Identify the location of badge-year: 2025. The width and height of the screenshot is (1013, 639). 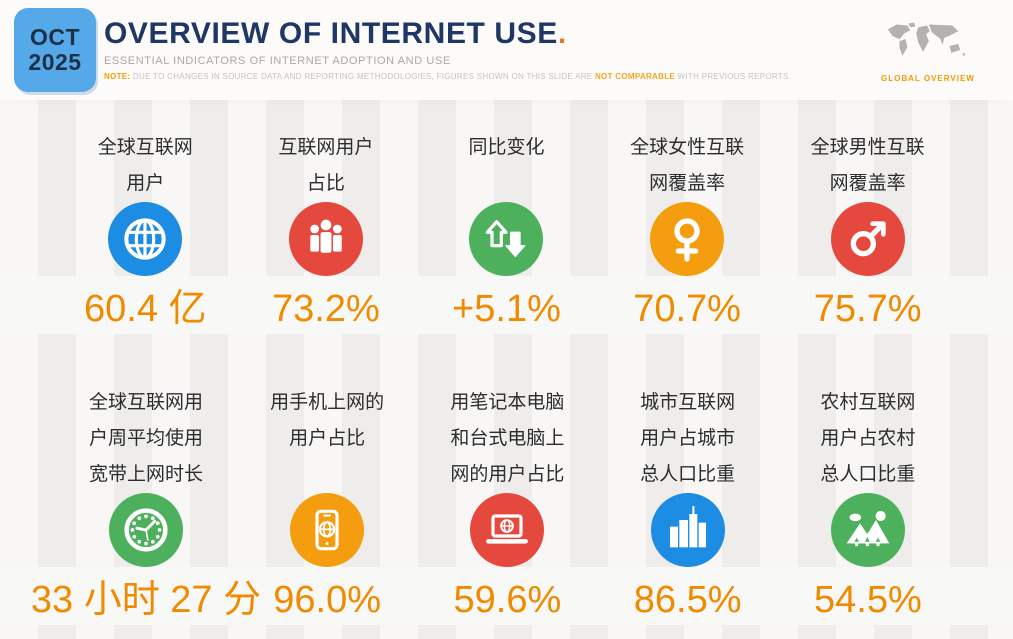
(55, 62).